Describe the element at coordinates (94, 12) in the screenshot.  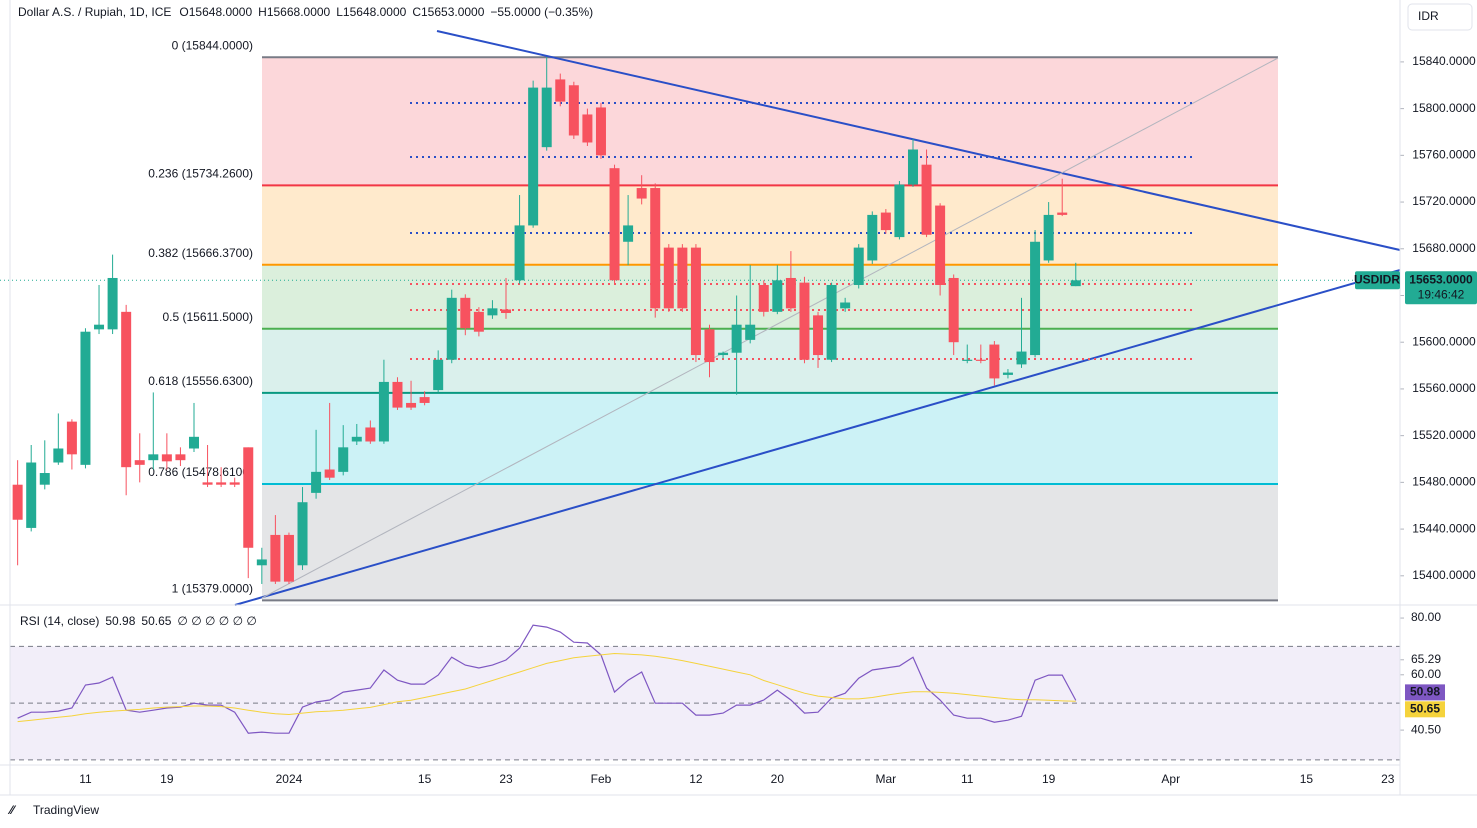
I see `chart-title: Dollar A.S. / Rupiah, 1D, ICE` at that location.